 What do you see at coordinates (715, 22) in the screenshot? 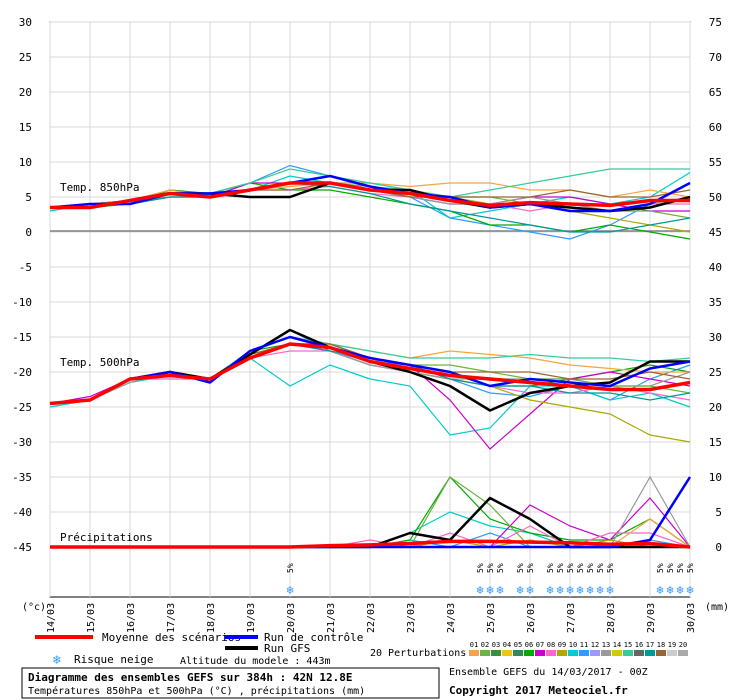
I see `right-tick-label: 75` at bounding box center [715, 22].